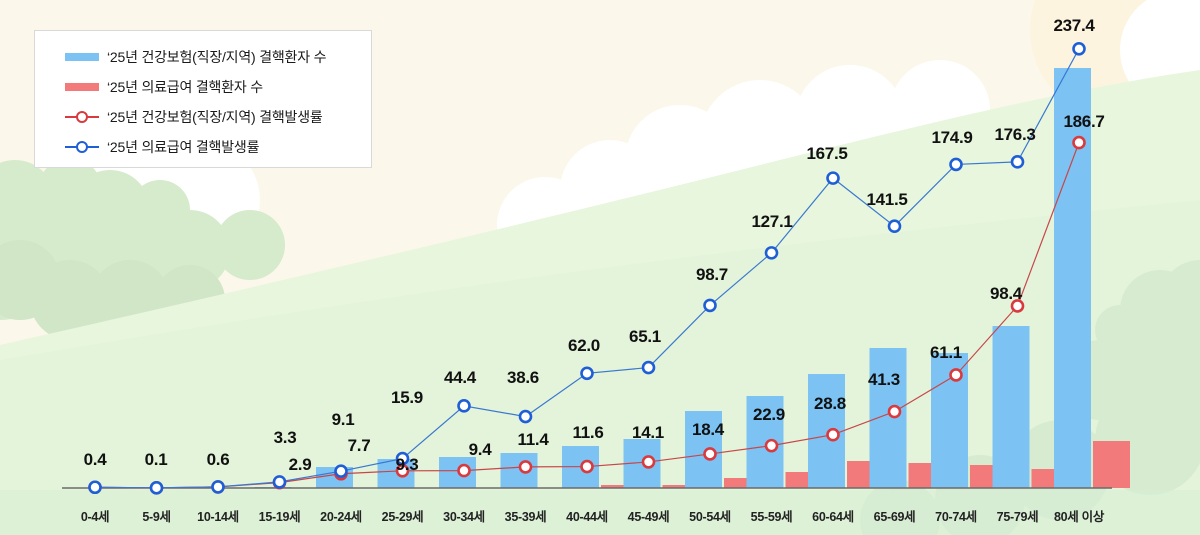  I want to click on x-axis-label: 30-34세, so click(464, 517).